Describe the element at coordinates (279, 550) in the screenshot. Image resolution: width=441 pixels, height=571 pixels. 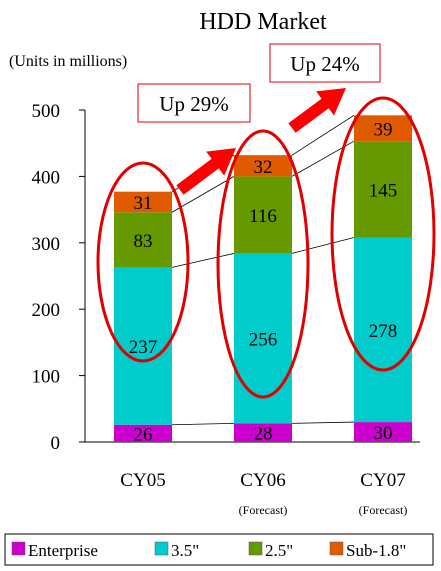
I see `legend-label: 2.5"` at that location.